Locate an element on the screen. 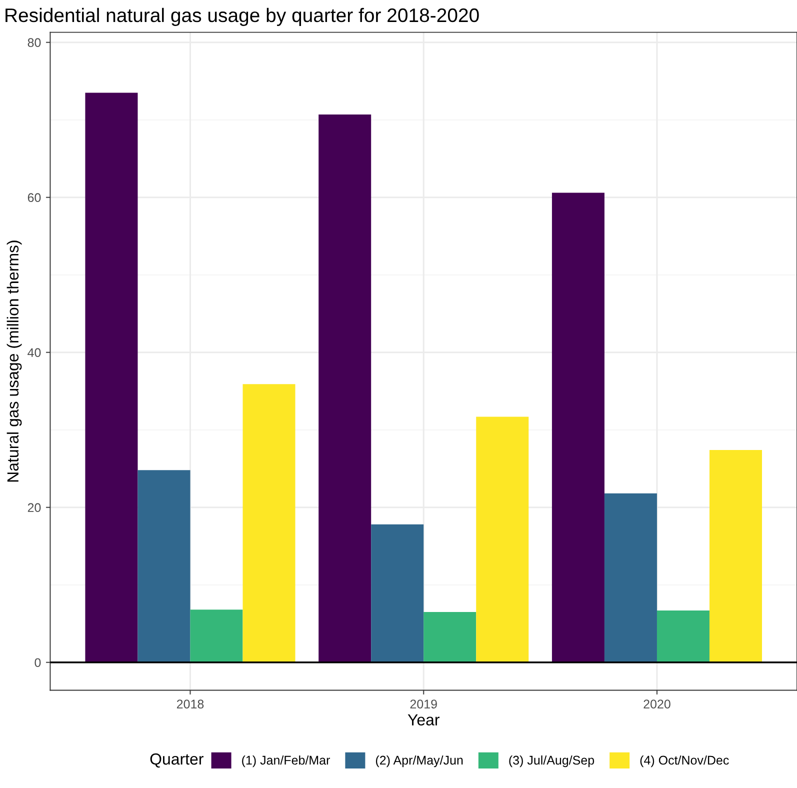 This screenshot has height=788, width=797. chart-title: Residential natural gas usage by quarter for 2018-2020 is located at coordinates (242, 17).